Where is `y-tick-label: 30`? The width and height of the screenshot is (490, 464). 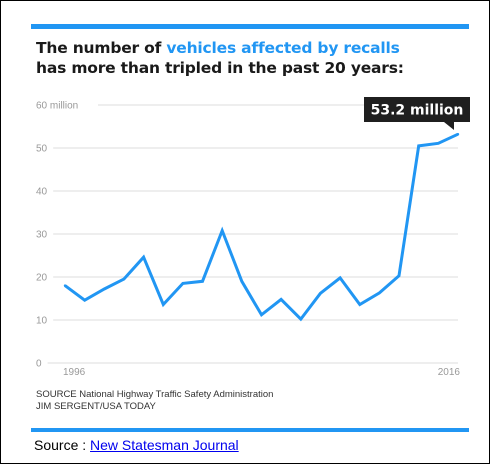
y-tick-label: 30 is located at coordinates (42, 235).